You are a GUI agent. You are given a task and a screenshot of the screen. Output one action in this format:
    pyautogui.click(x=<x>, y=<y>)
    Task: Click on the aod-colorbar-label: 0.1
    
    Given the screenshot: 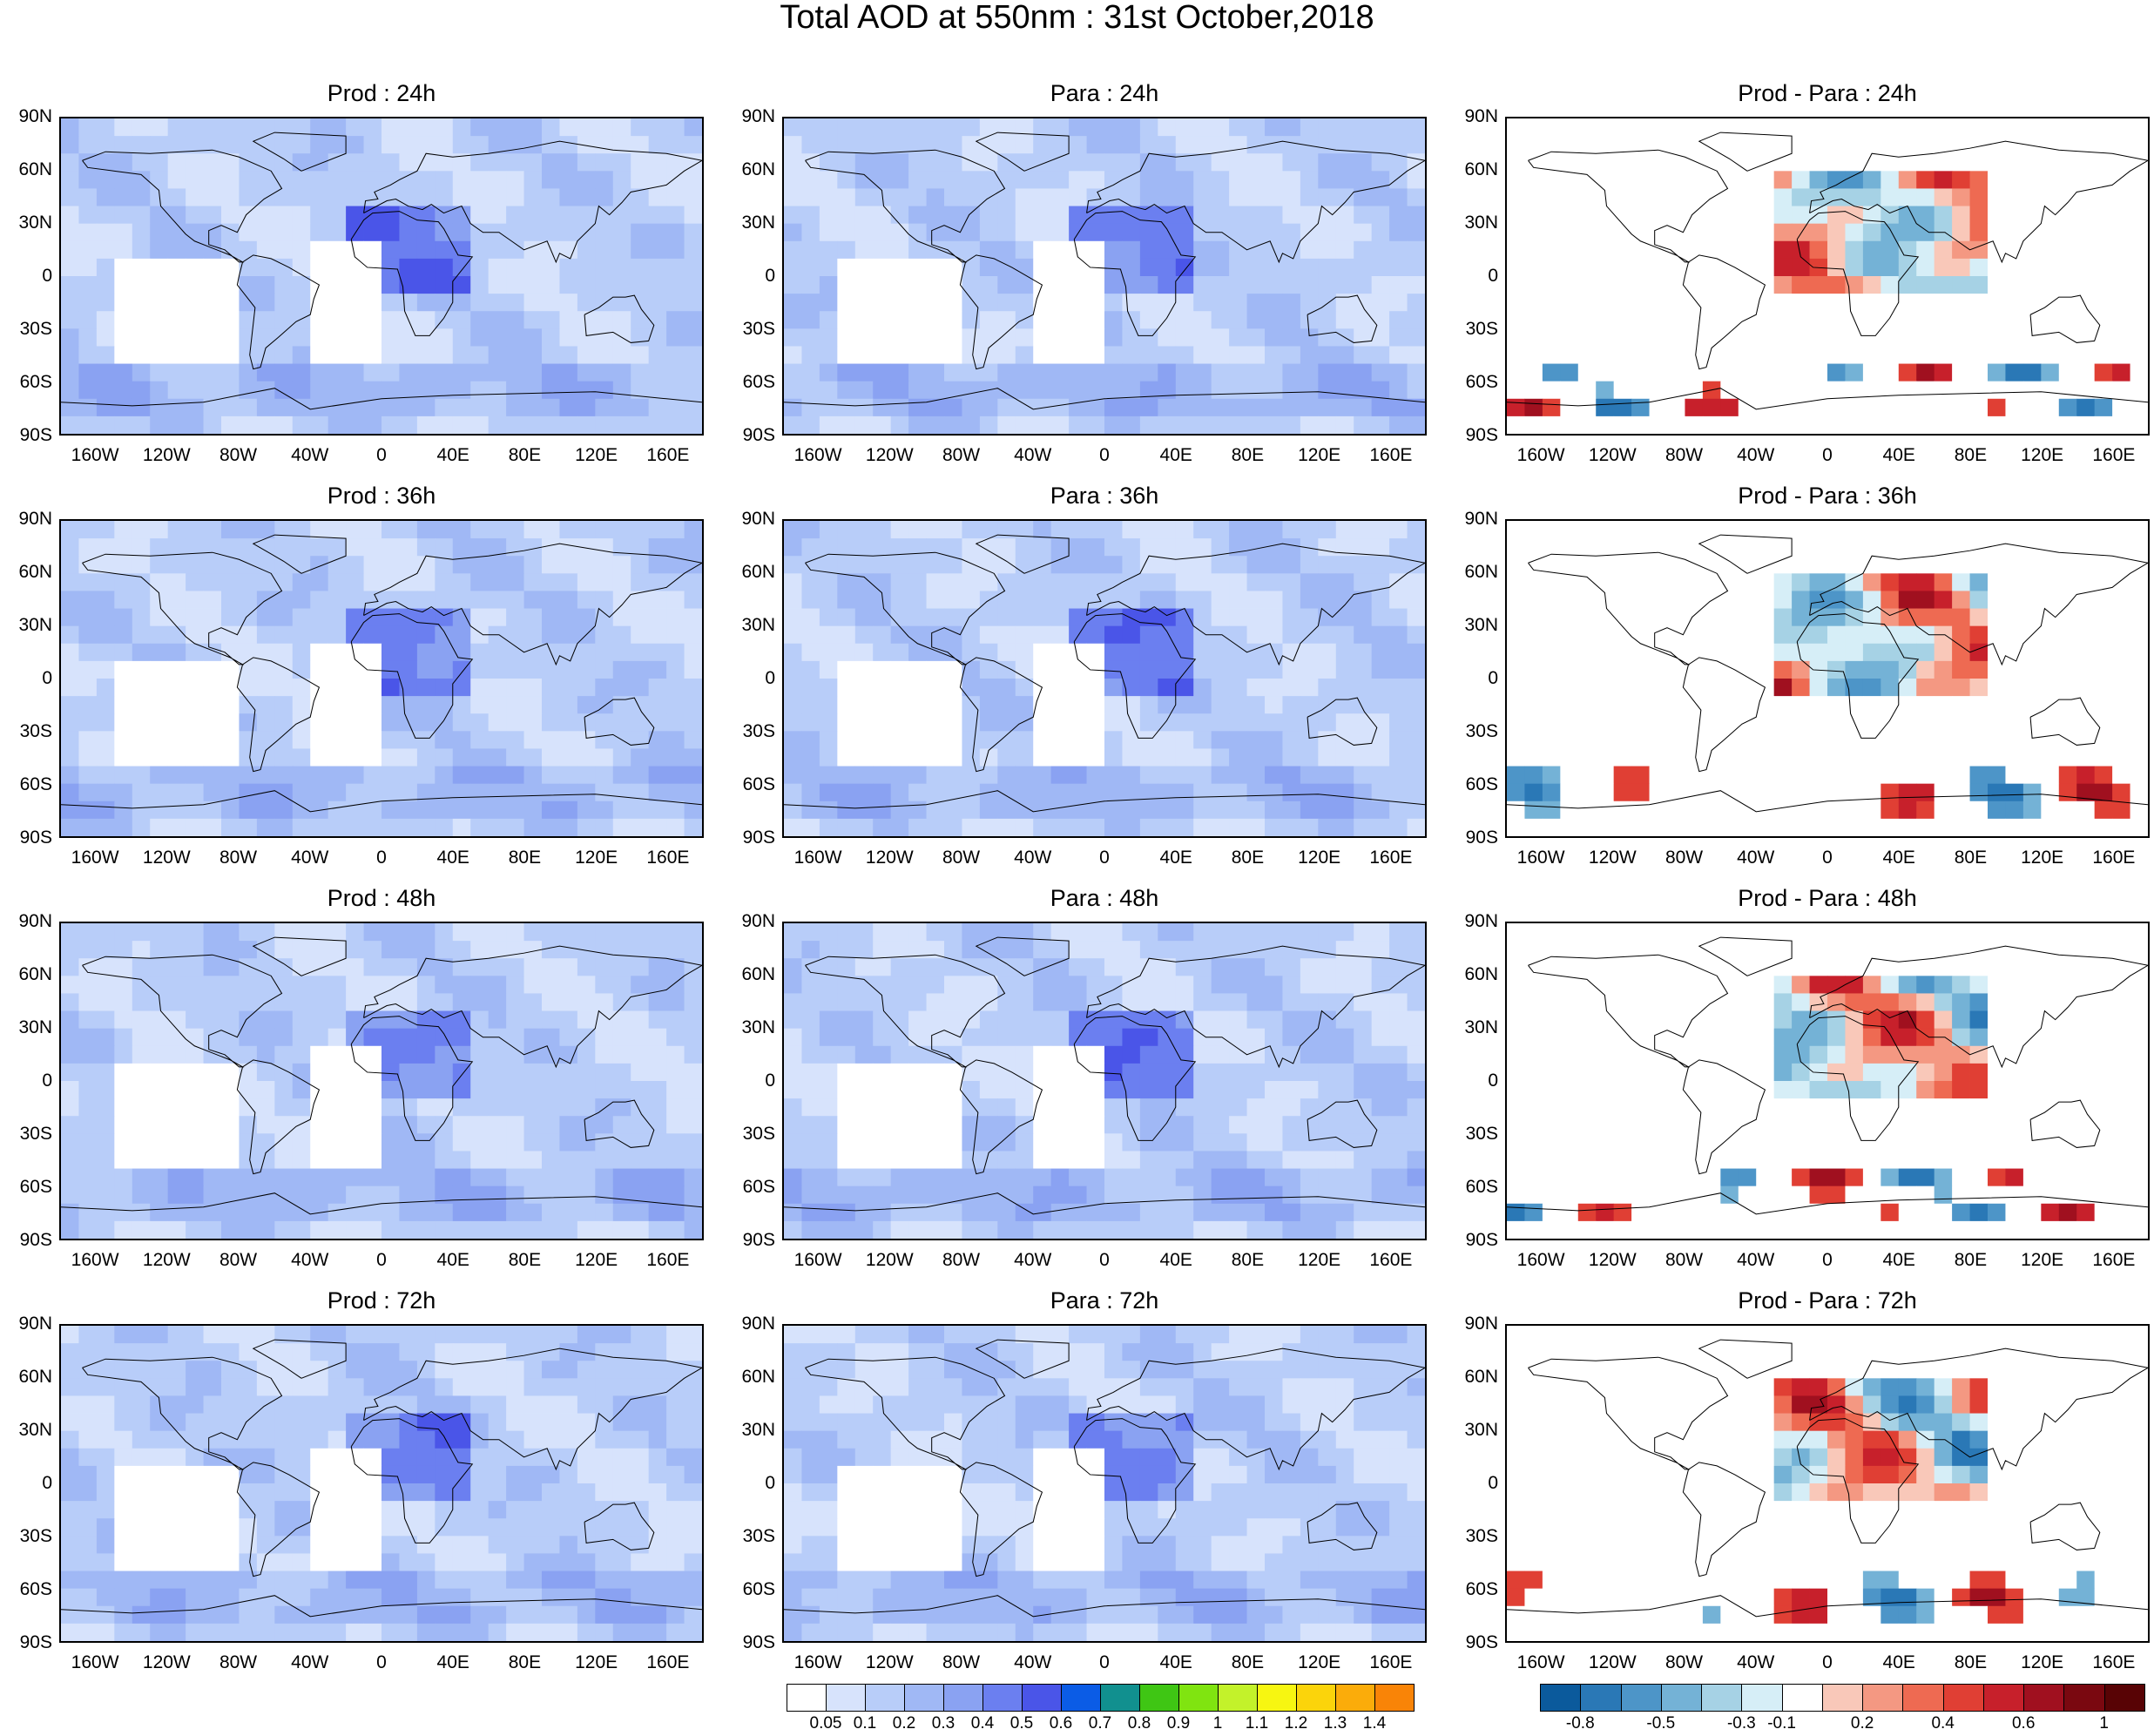 What is the action you would take?
    pyautogui.click(x=865, y=1723)
    